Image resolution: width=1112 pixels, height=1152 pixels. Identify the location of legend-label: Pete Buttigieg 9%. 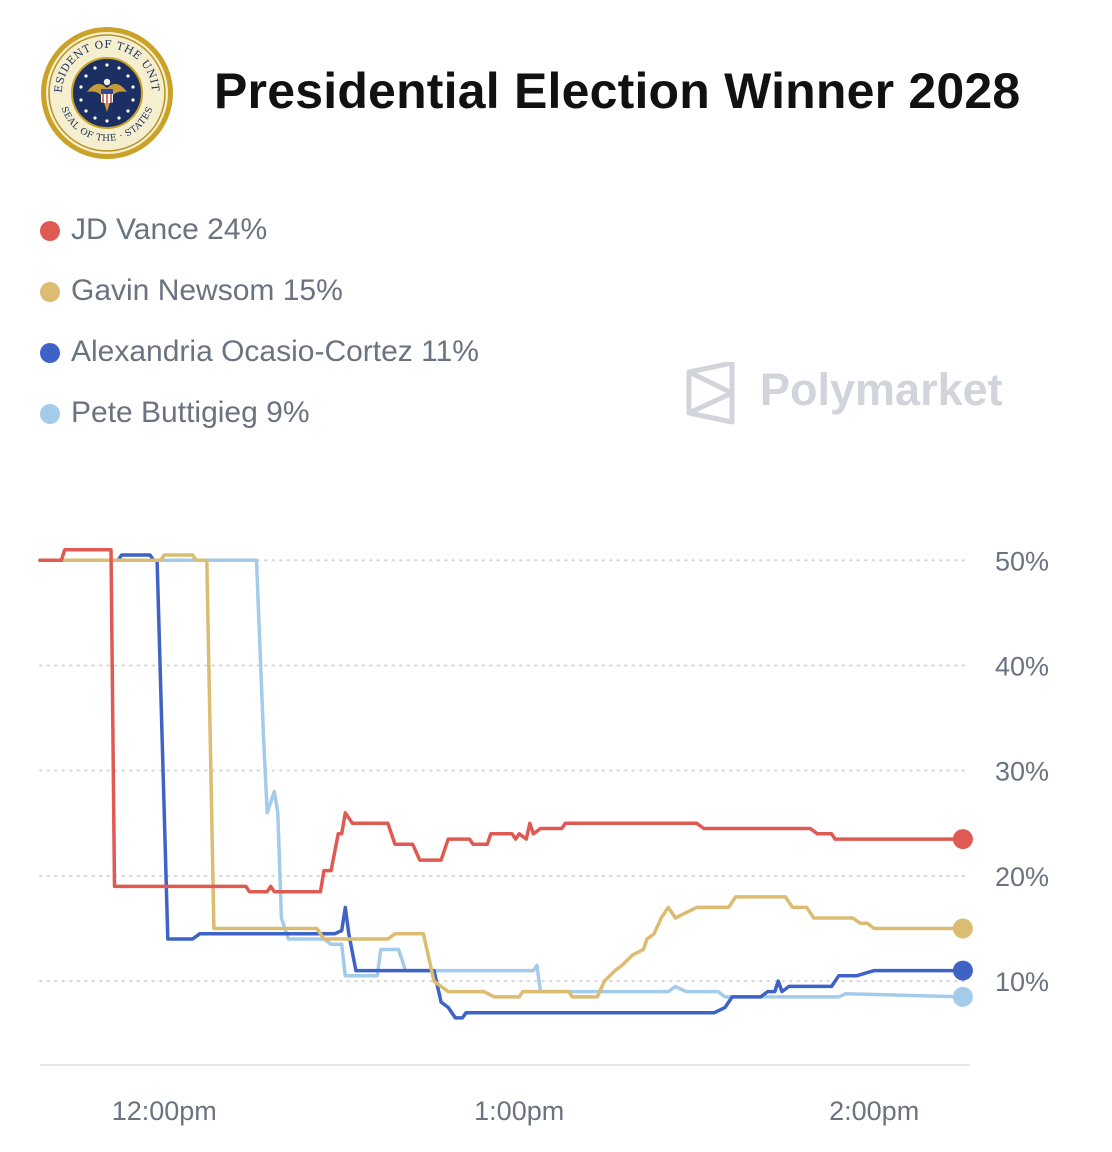
(190, 412).